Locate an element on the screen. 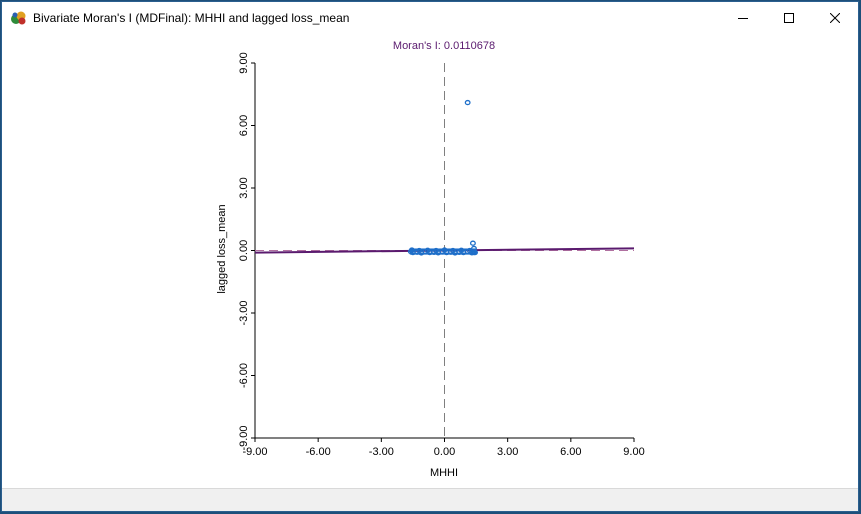 The width and height of the screenshot is (861, 514). y-tick-label: 0.00 is located at coordinates (244, 250).